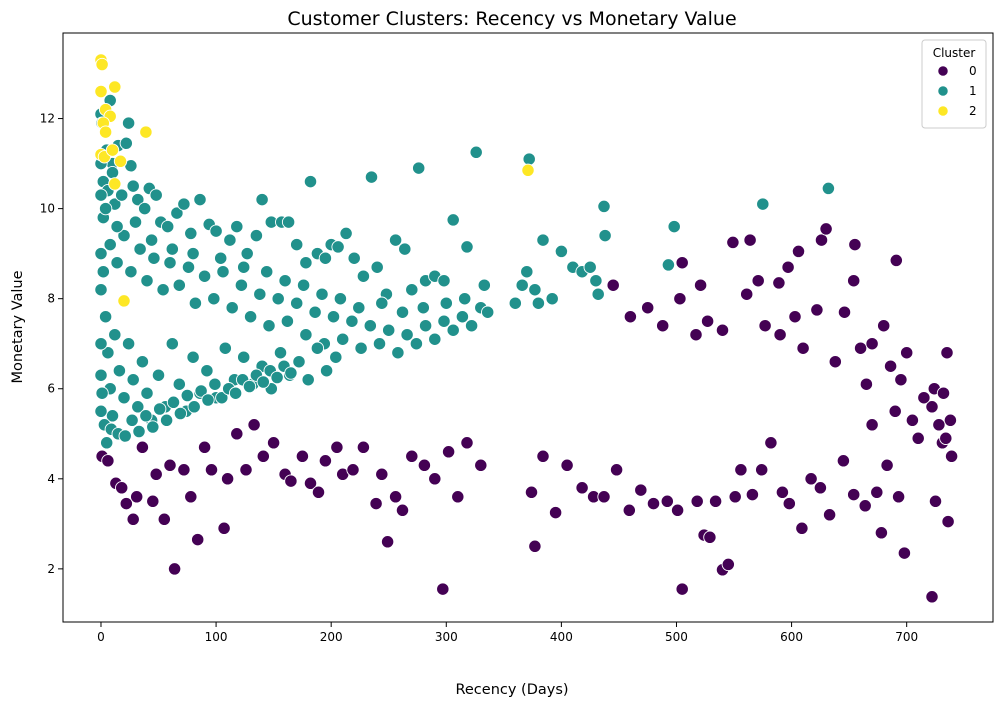 This screenshot has width=1000, height=707. Describe the element at coordinates (51, 389) in the screenshot. I see `y-tick-label: 6` at that location.